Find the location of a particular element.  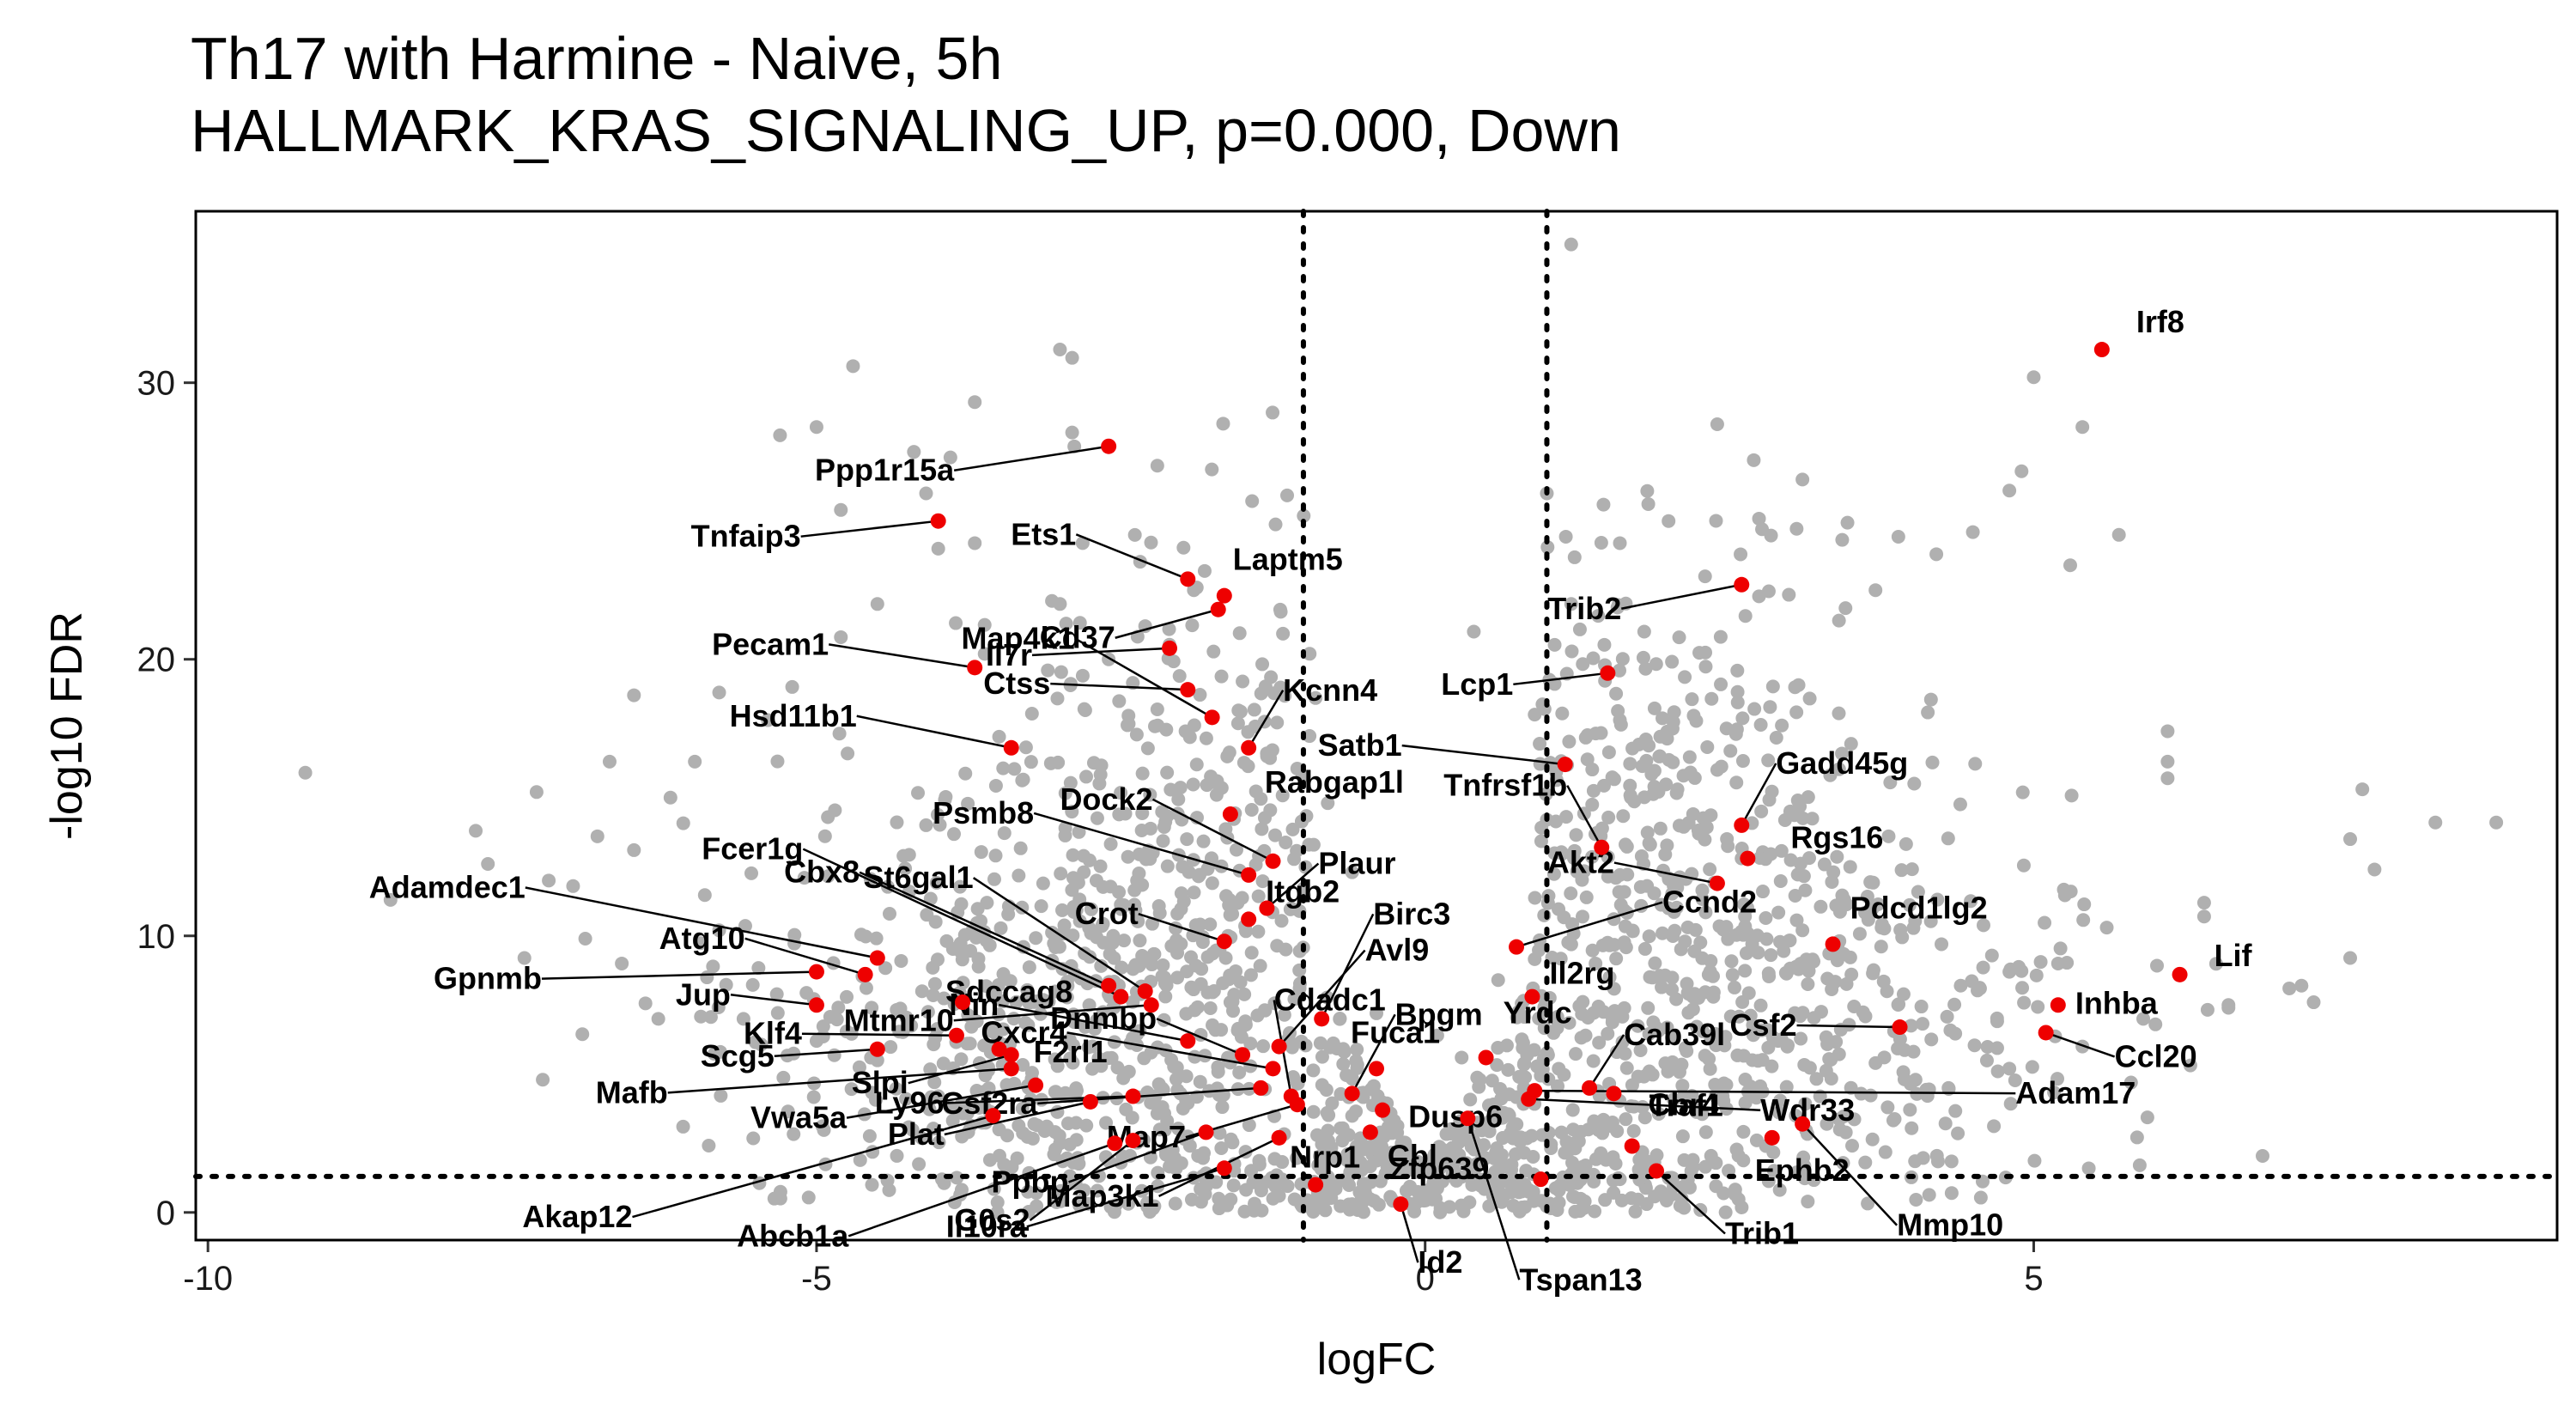

gene-label: Hsd11b1 is located at coordinates (793, 715).